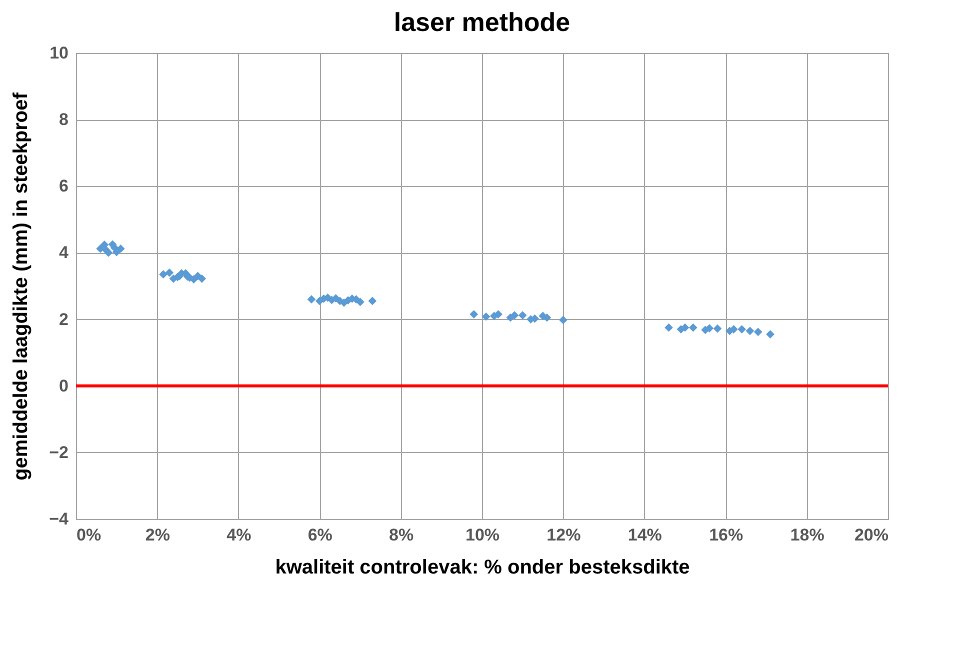 Image resolution: width=968 pixels, height=650 pixels. Describe the element at coordinates (482, 567) in the screenshot. I see `x-axis-title: kwaliteit controlevak: % onder besteksdikte` at that location.